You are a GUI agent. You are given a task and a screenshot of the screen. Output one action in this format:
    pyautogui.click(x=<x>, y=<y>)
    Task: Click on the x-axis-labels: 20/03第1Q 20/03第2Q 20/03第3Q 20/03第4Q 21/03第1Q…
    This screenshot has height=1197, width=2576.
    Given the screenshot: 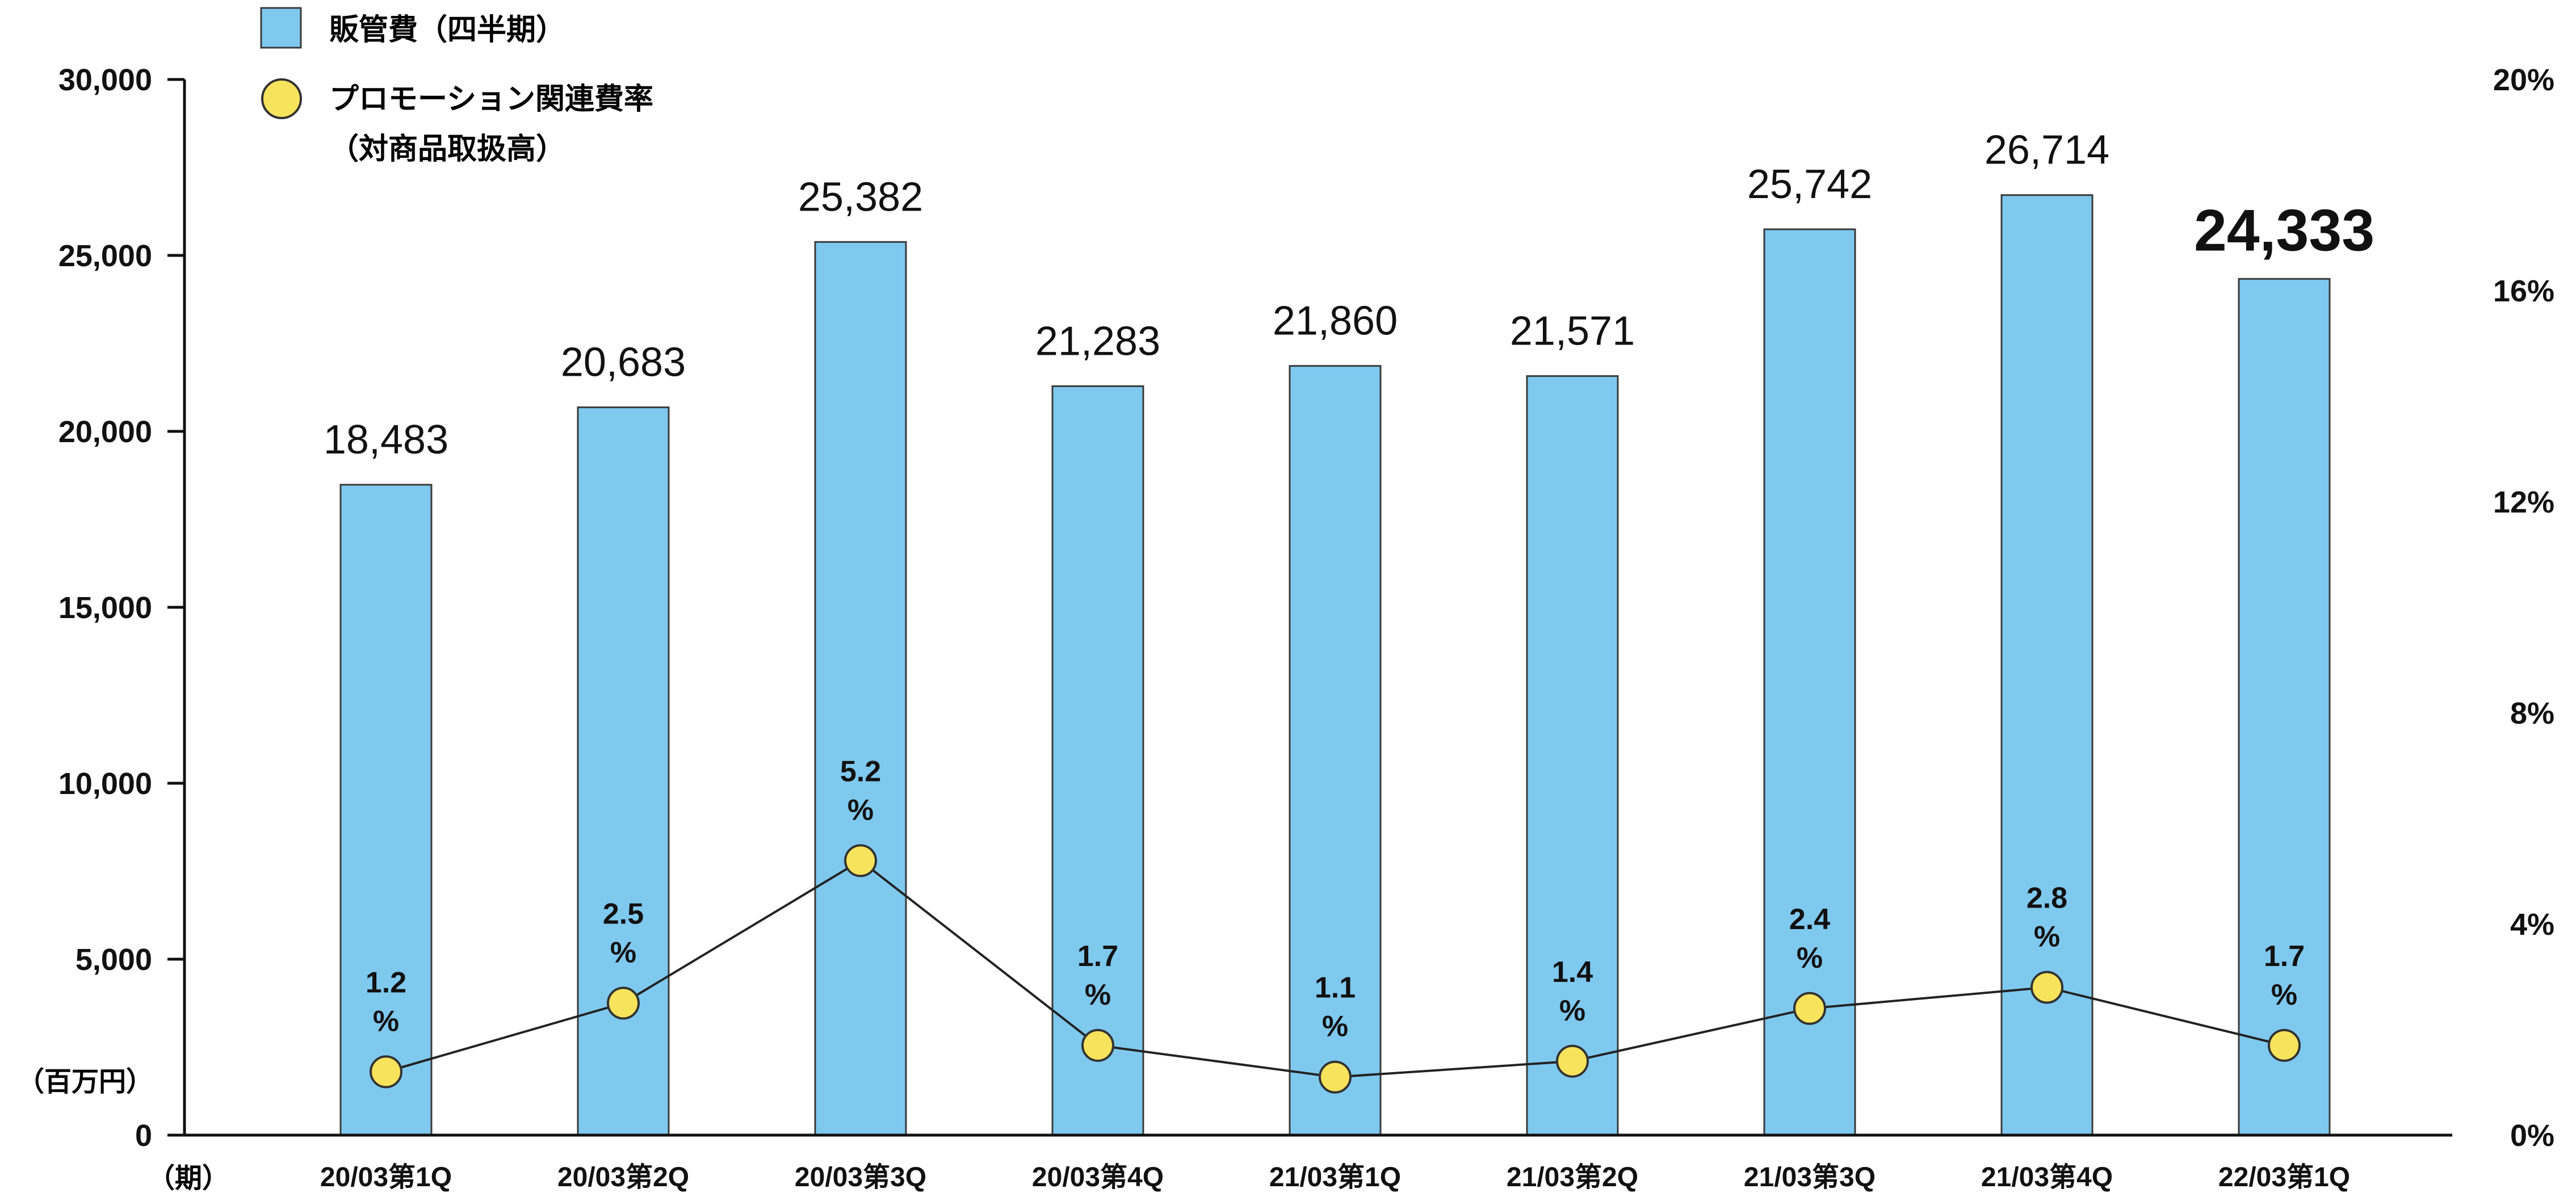 What is the action you would take?
    pyautogui.click(x=1335, y=1177)
    